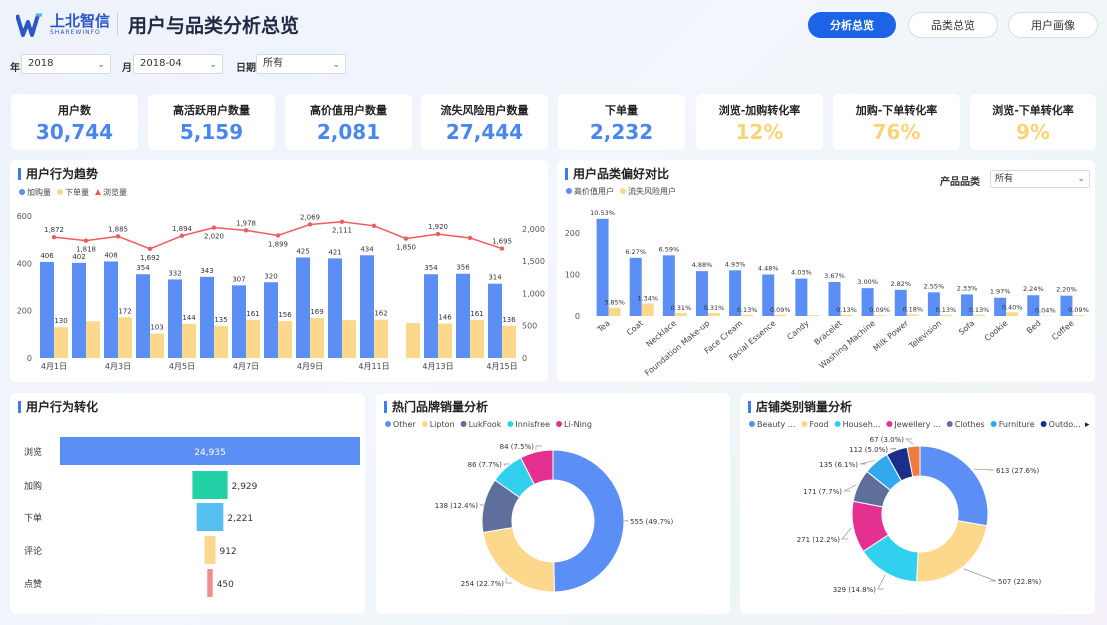  Describe the element at coordinates (1087, 425) in the screenshot. I see `legend-next-icon: ▸` at that location.